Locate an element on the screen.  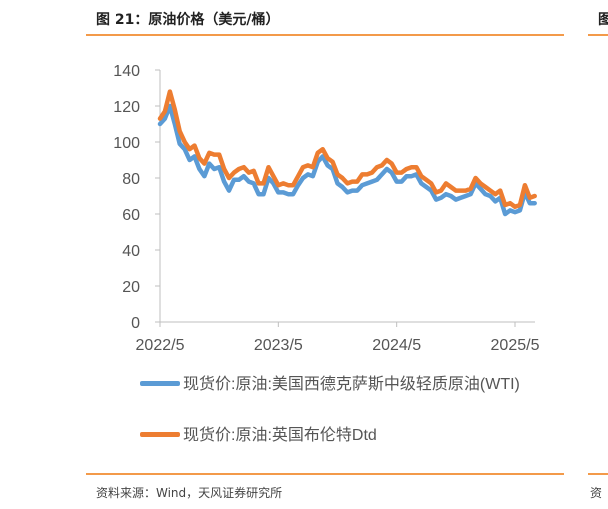
series-line-wti is located at coordinates (347, 160).